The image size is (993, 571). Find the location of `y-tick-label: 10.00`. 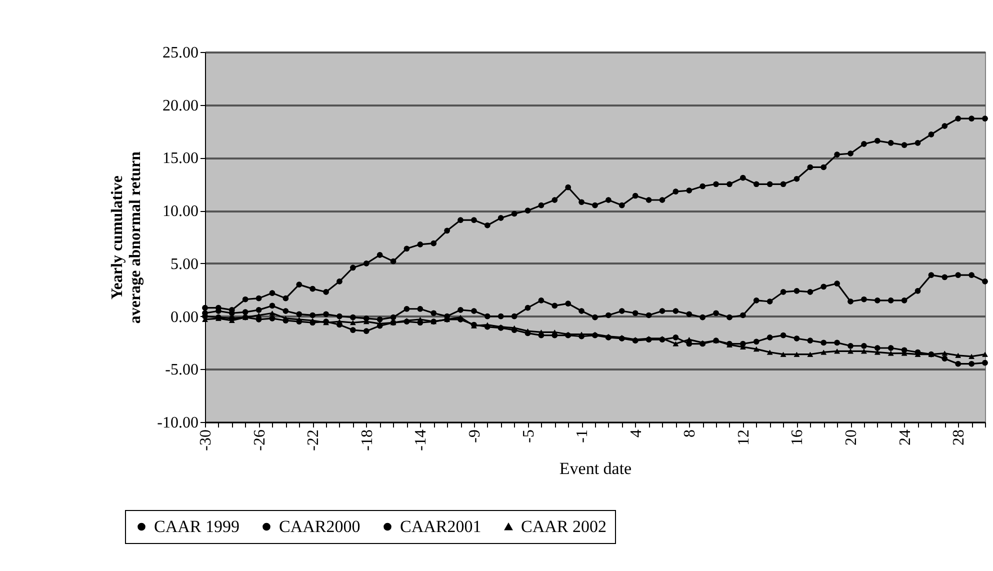

y-tick-label: 10.00 is located at coordinates (180, 211).